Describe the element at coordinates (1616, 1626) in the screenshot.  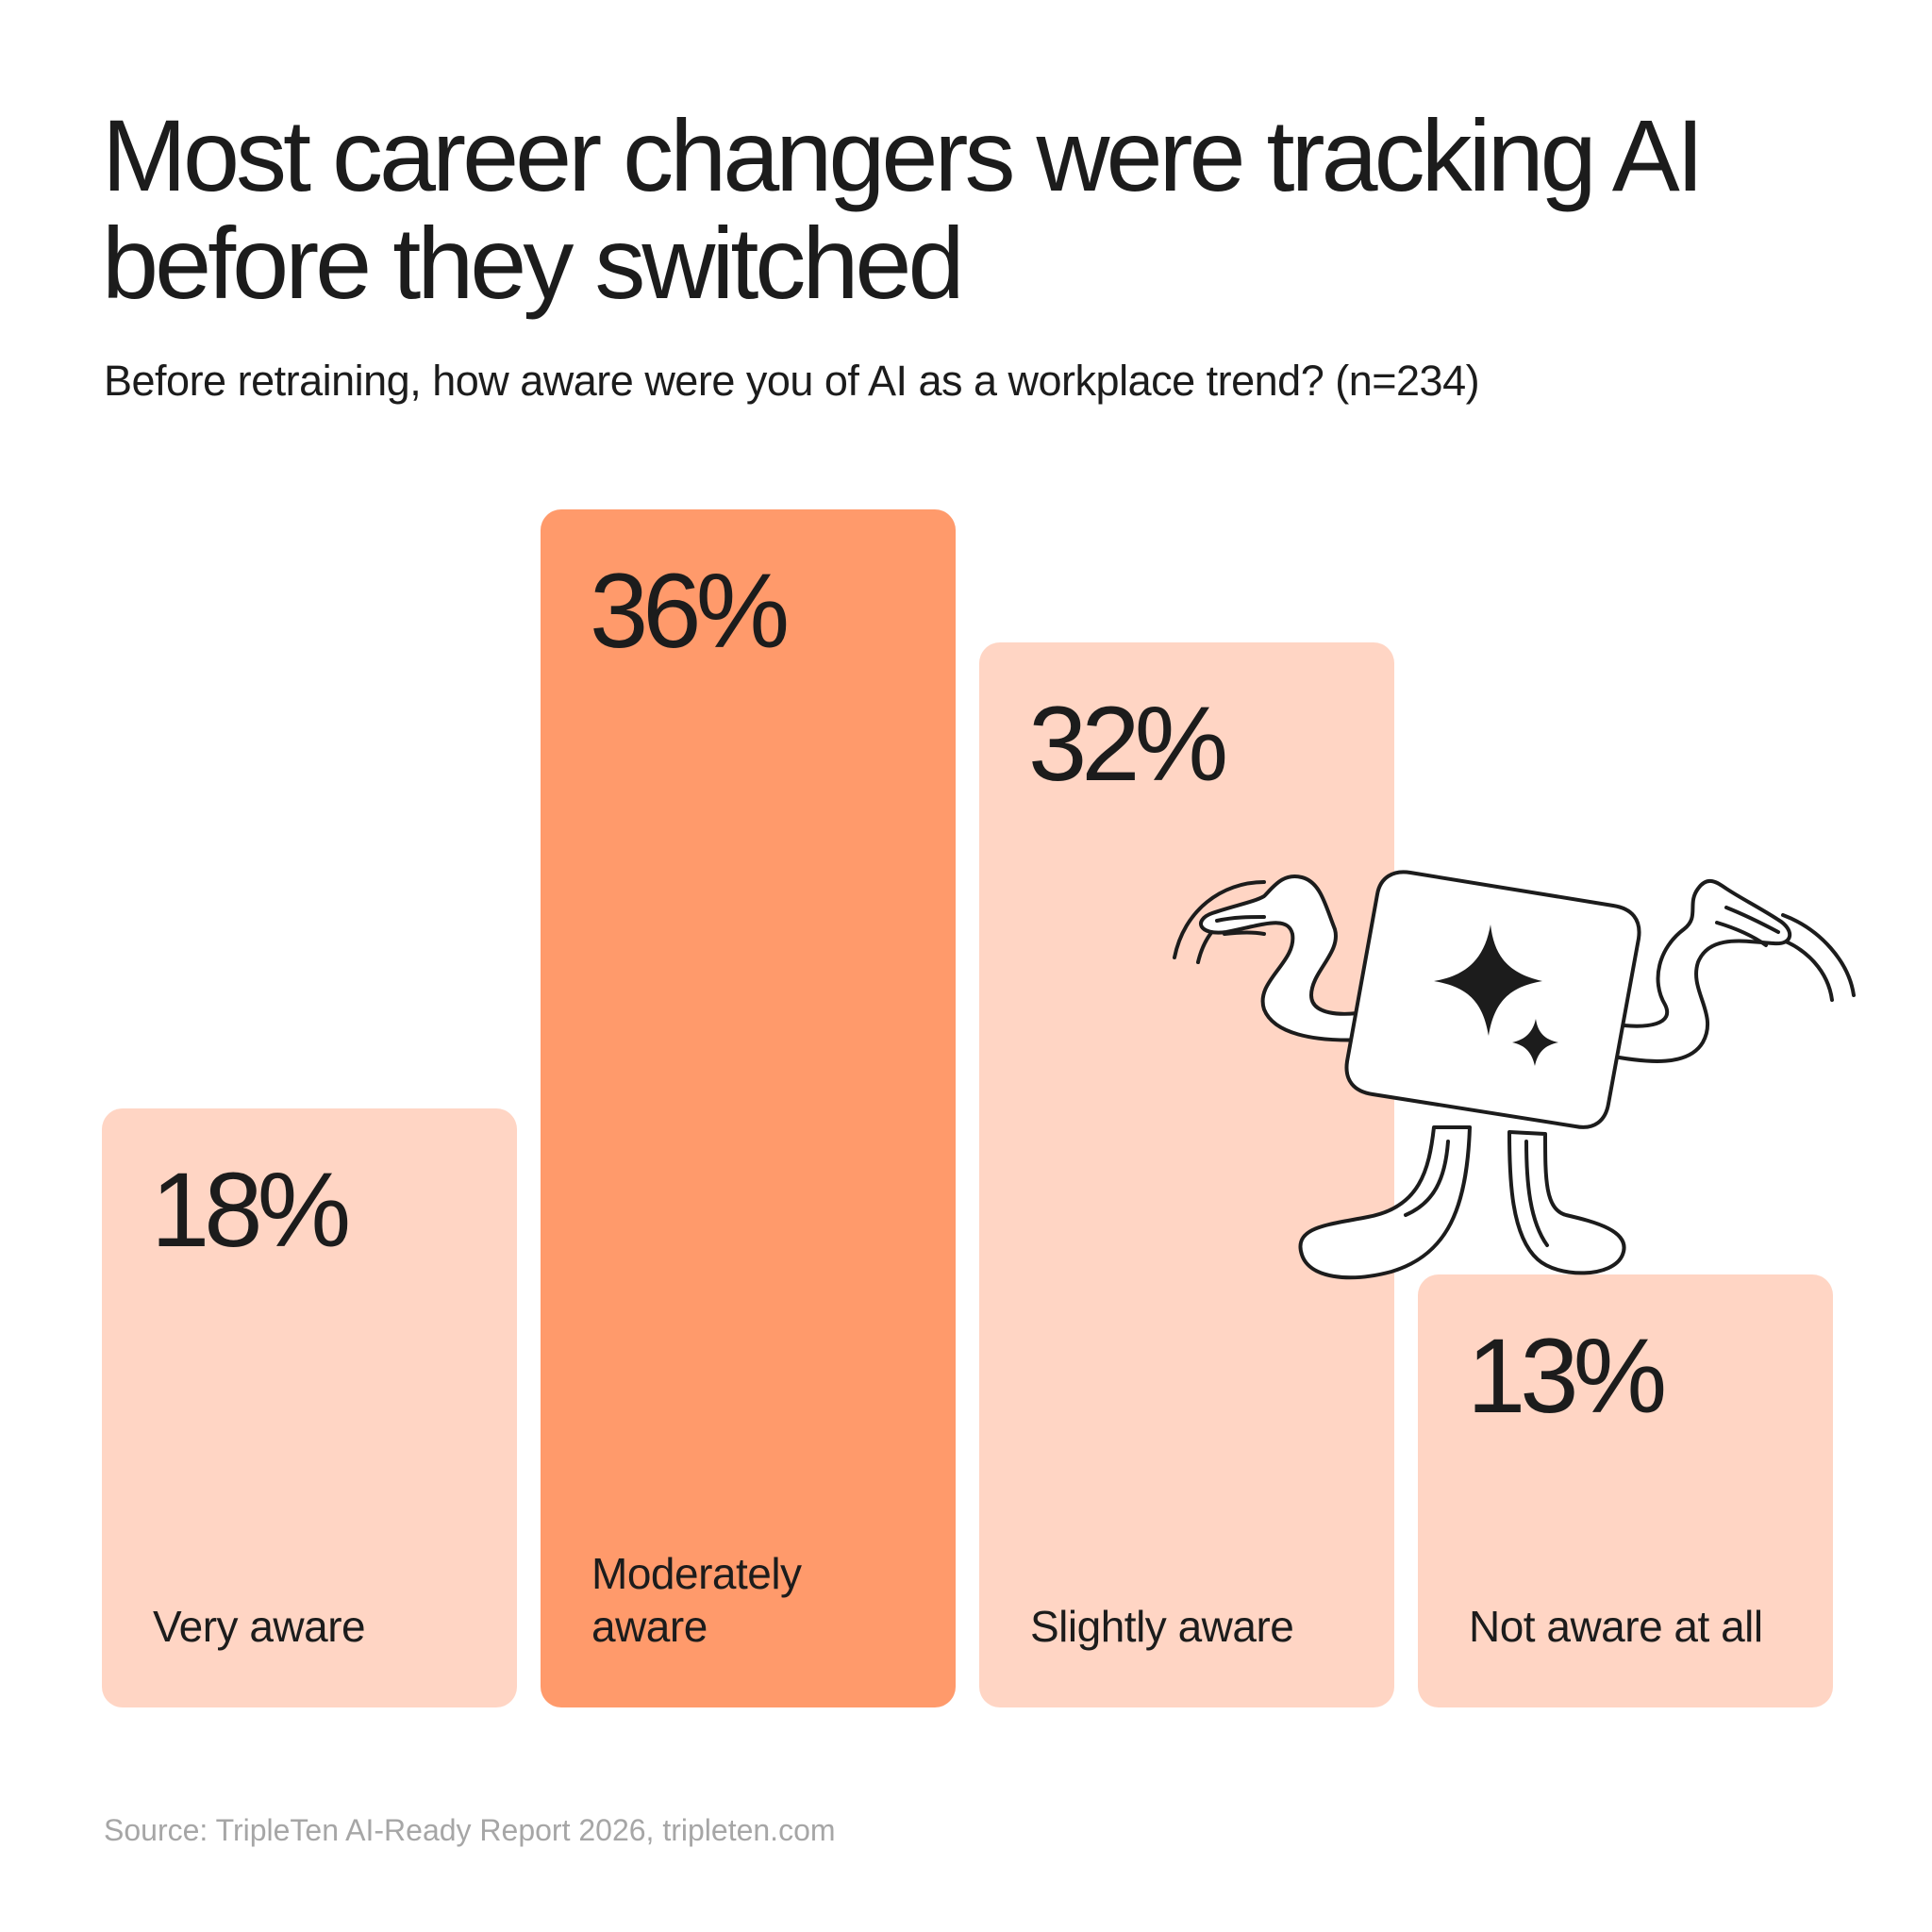
I see `category-label: Not aware at all` at that location.